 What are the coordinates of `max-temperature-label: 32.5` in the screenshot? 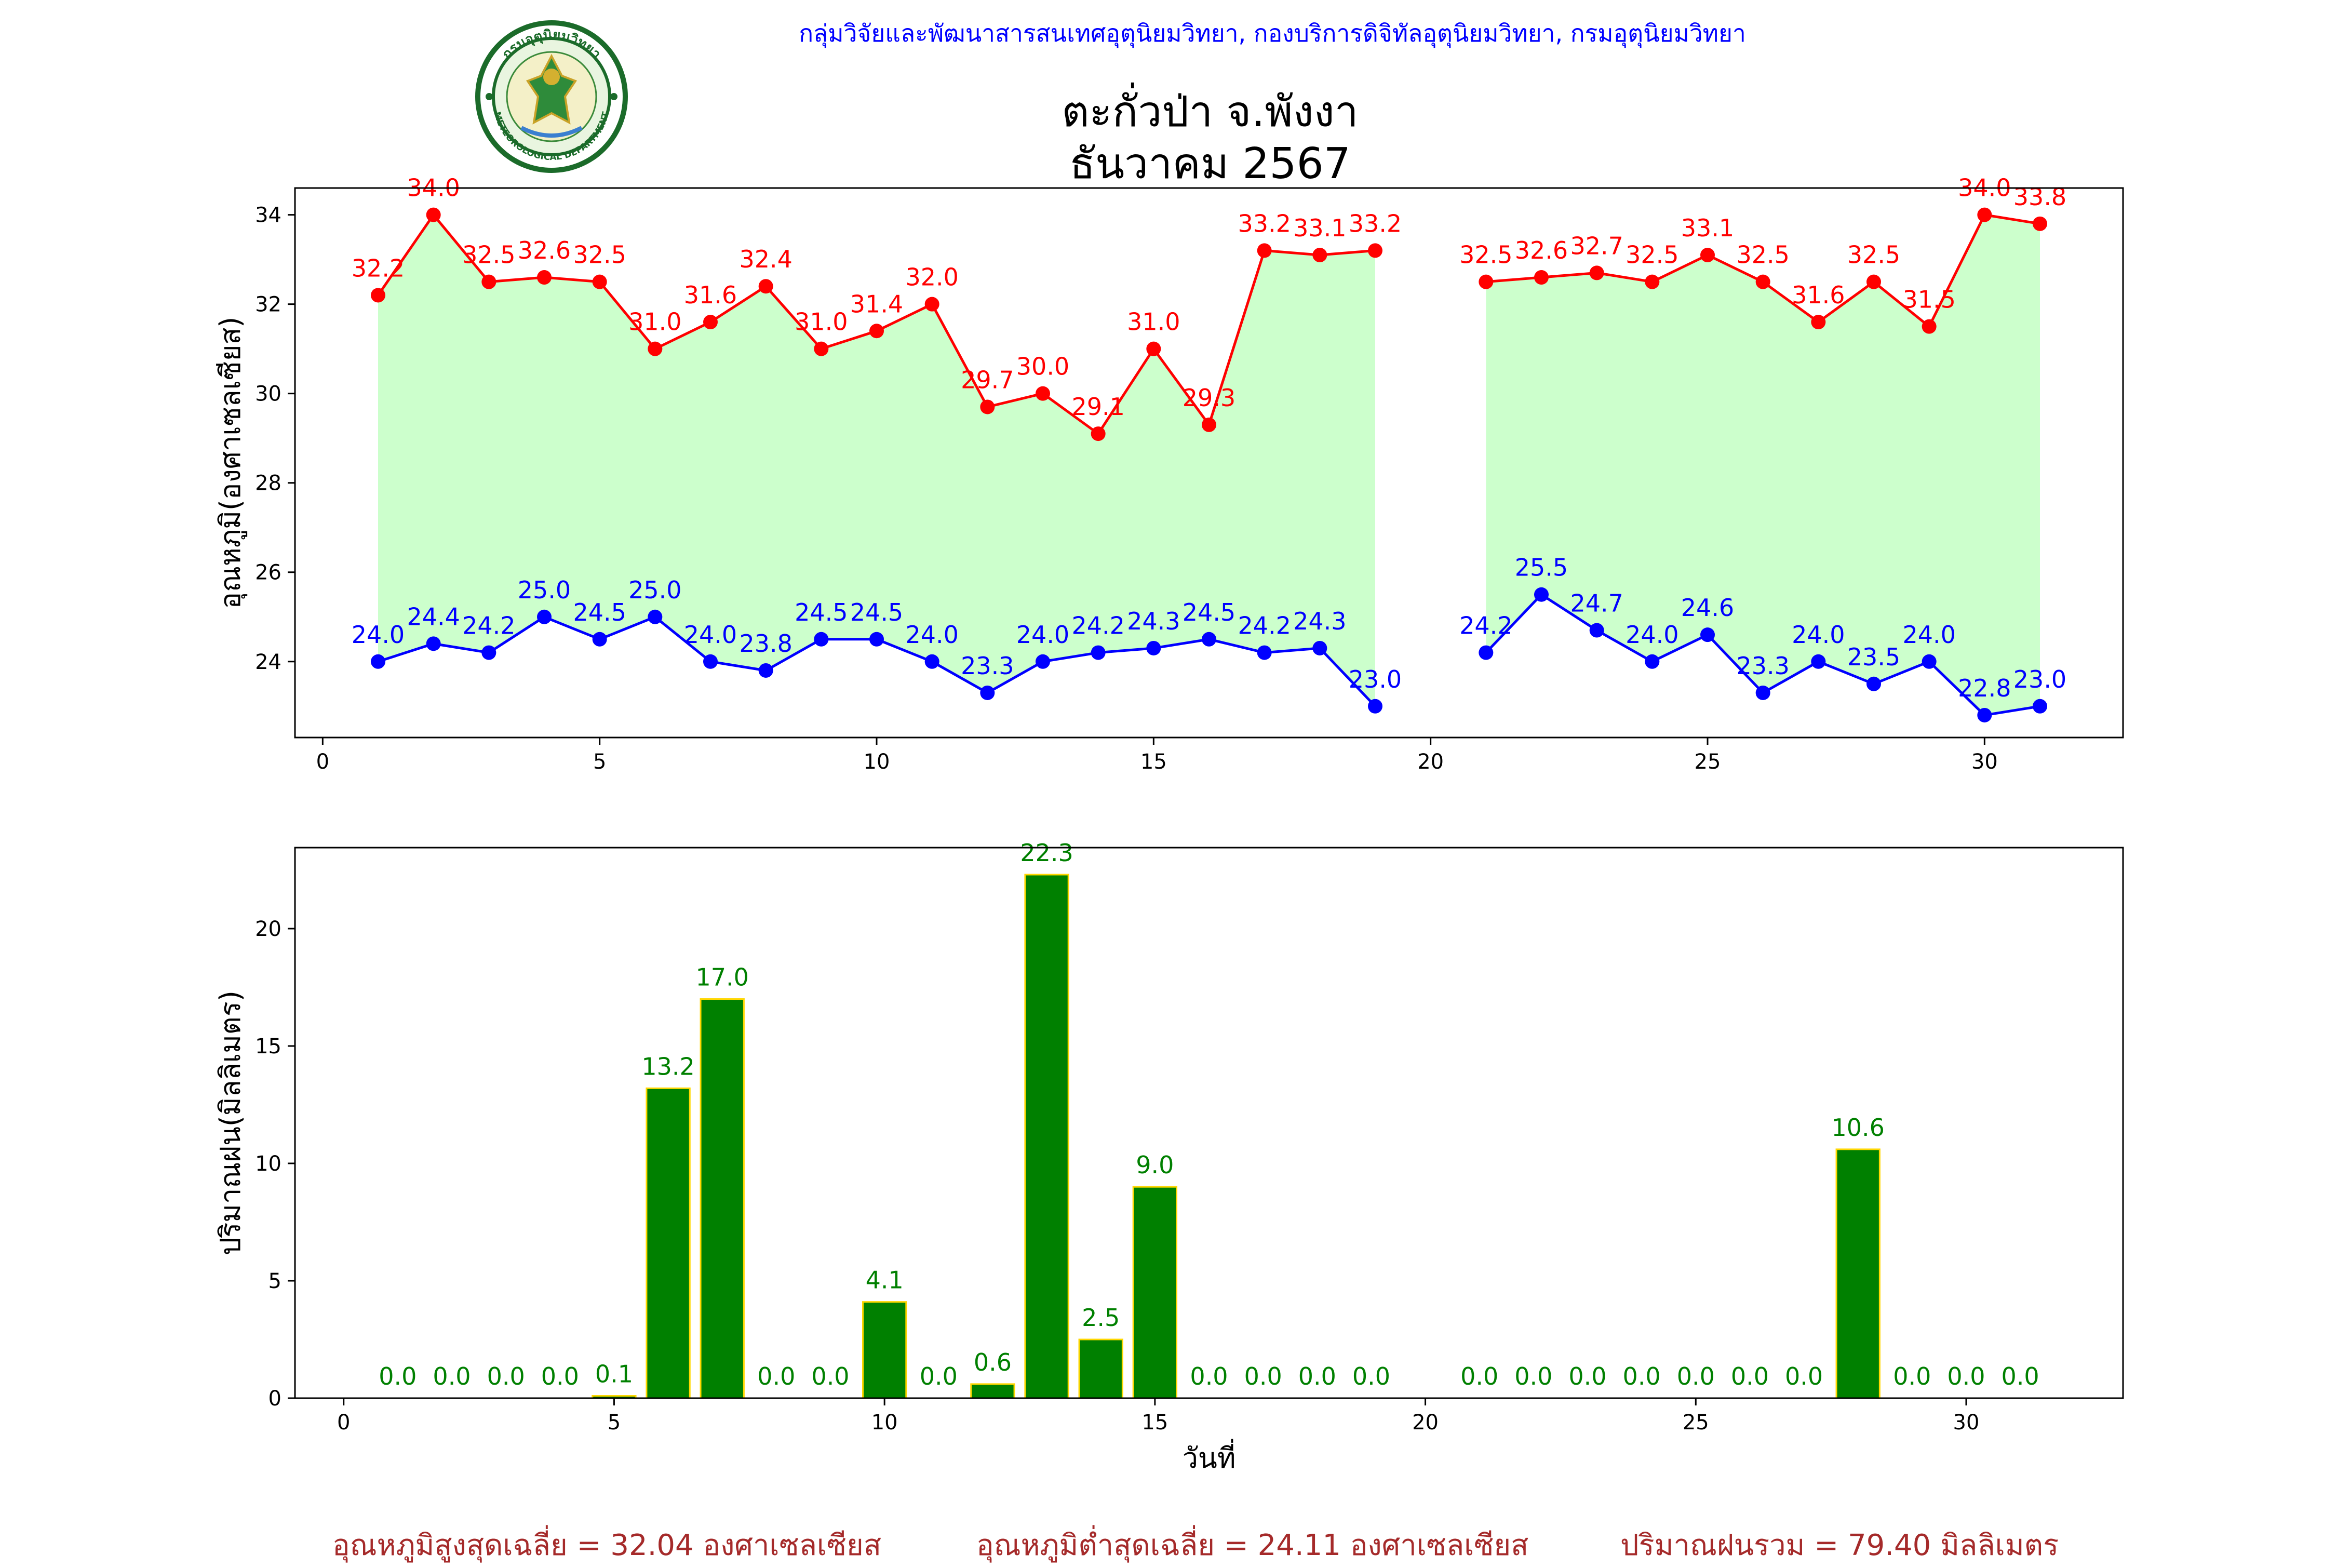 It's located at (599, 255).